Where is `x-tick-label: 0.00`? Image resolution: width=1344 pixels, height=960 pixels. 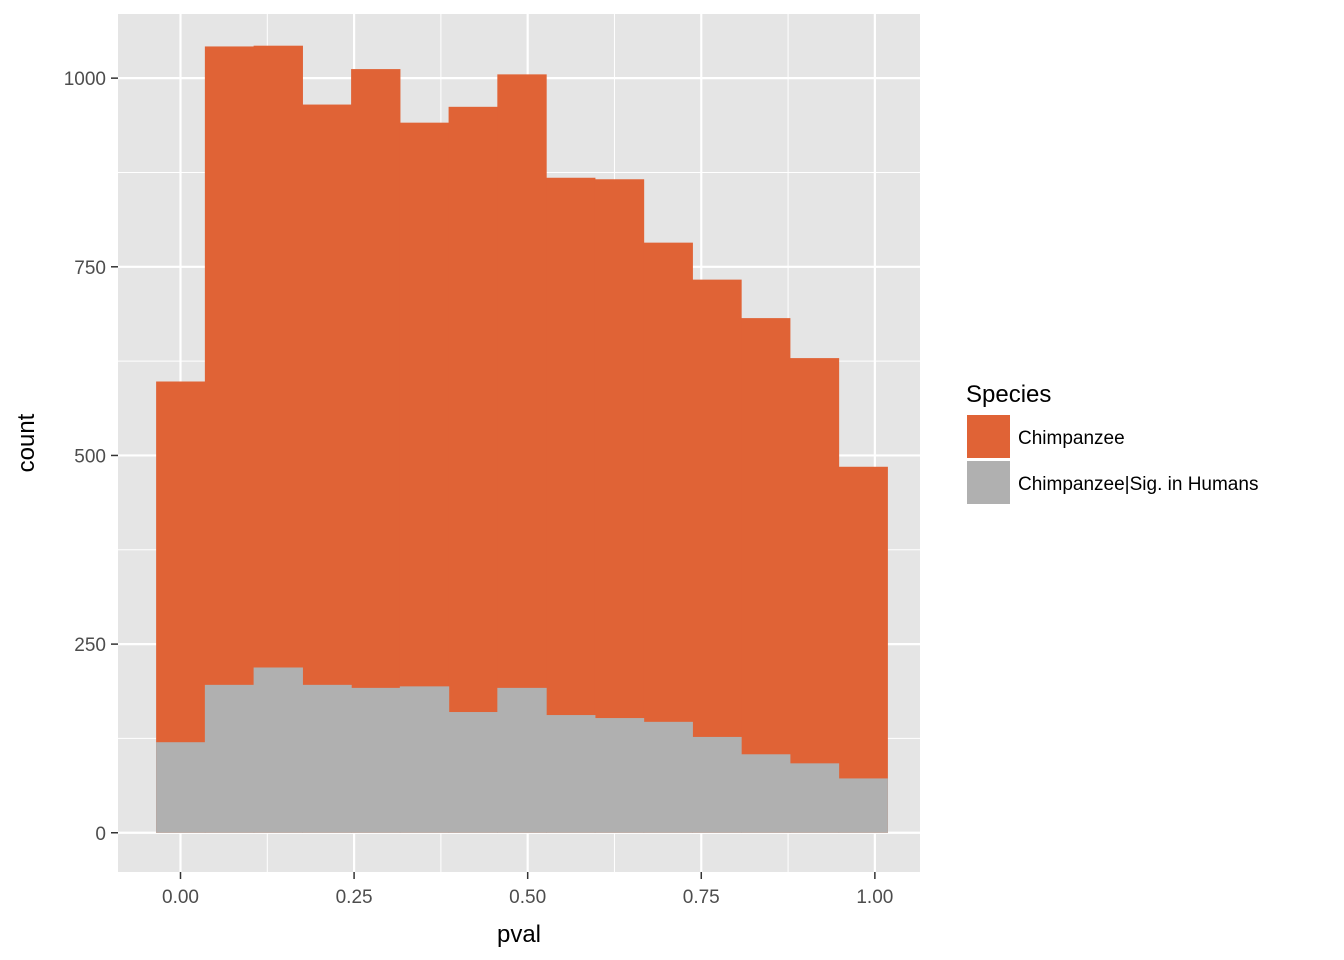
x-tick-label: 0.00 is located at coordinates (180, 897).